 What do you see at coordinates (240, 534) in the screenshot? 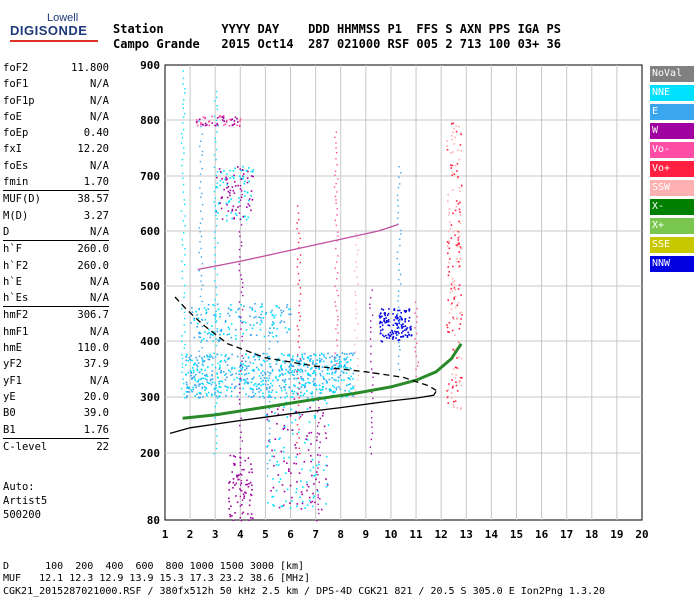
I see `x-tick-label: 4` at bounding box center [240, 534].